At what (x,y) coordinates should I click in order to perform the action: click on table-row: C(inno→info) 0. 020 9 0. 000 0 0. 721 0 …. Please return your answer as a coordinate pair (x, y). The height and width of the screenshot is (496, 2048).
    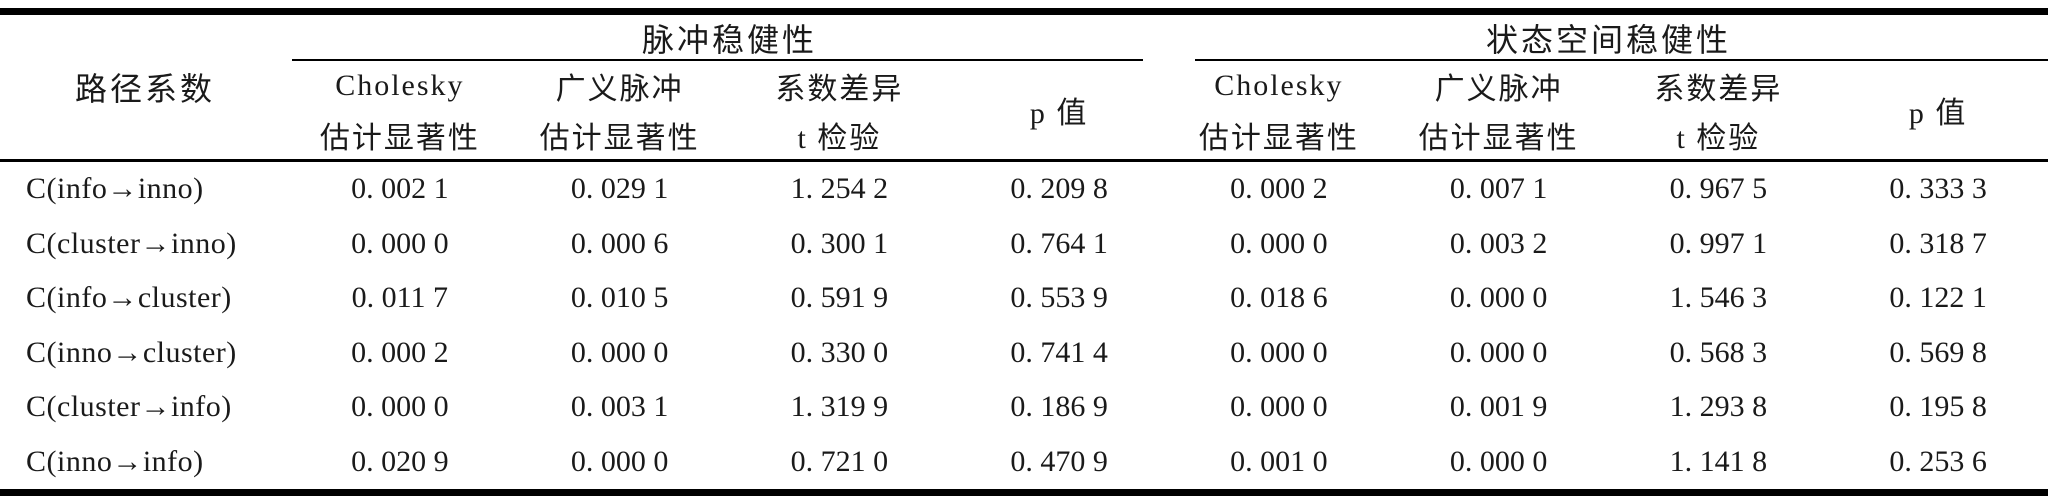
    Looking at the image, I should click on (1024, 464).